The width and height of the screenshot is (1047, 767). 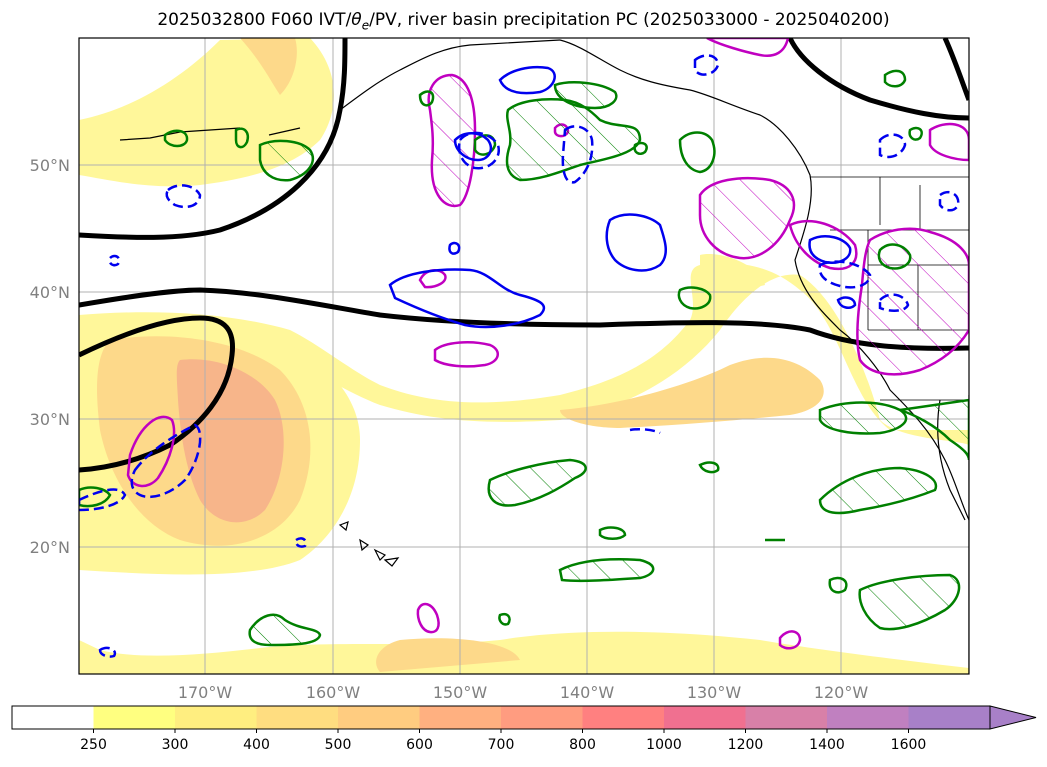 I want to click on lon-label-130w: 130°W, so click(x=714, y=692).